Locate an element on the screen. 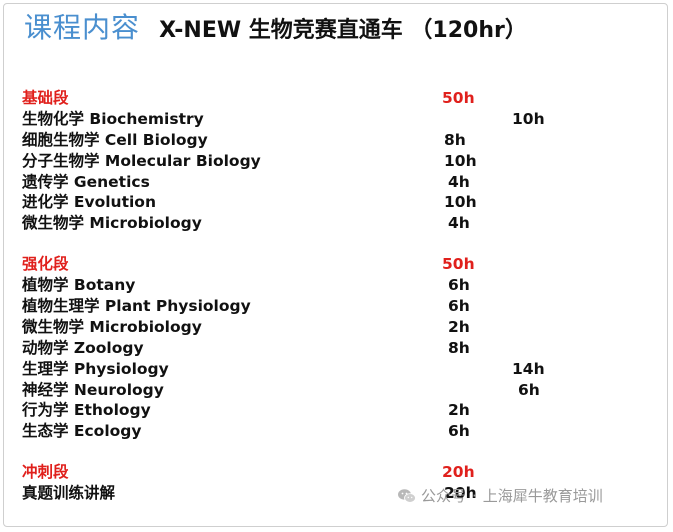 The image size is (673, 532). watermark: 公众号 · 上海犀牛教育培训 is located at coordinates (500, 495).